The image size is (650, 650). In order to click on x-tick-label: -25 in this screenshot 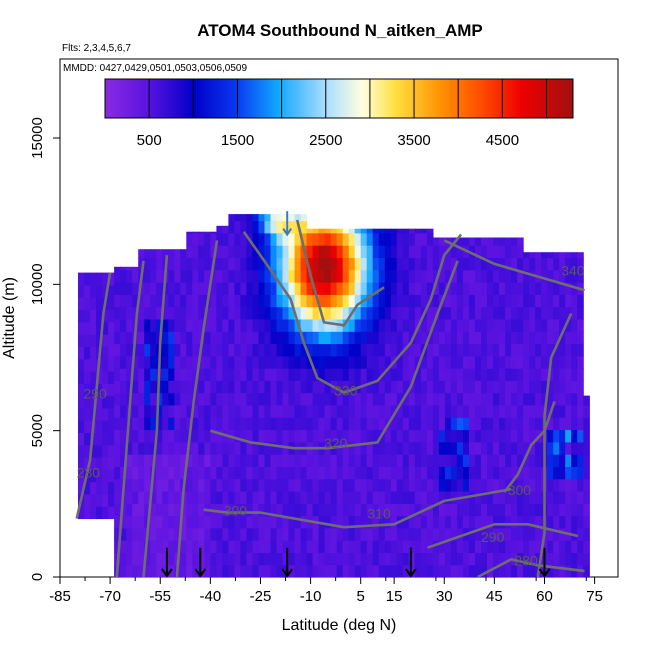, I will do `click(261, 596)`.